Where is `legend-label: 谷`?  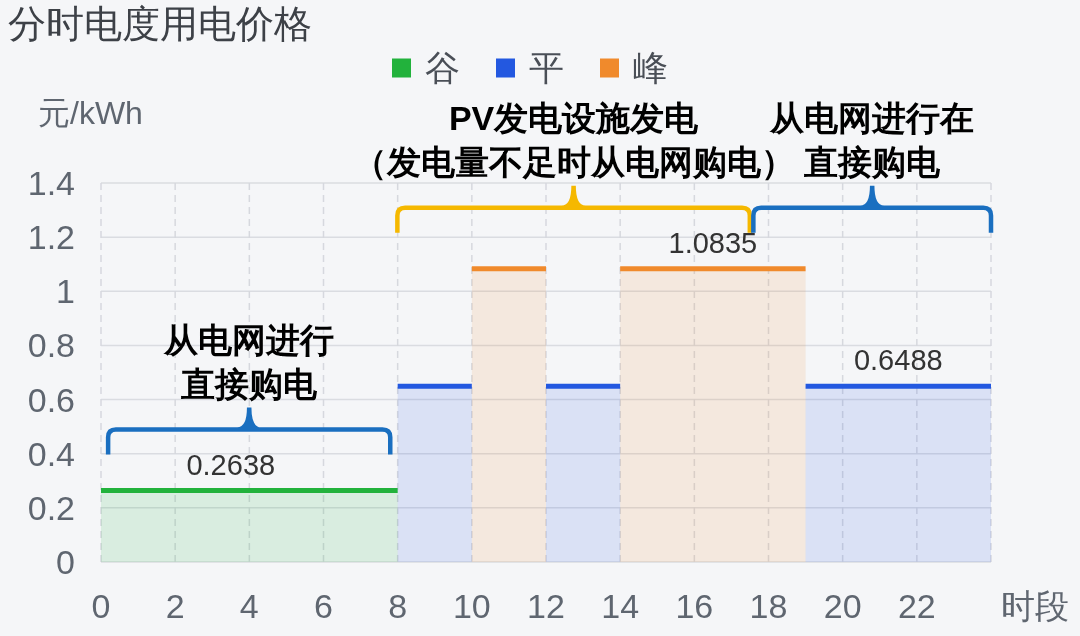 legend-label: 谷 is located at coordinates (442, 67).